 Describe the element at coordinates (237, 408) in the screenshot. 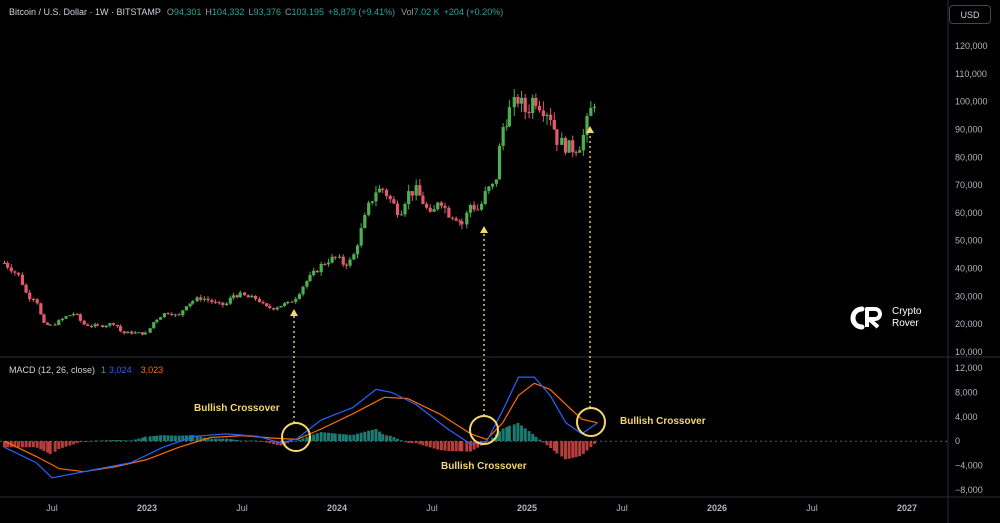

I see `annotation-bullish-crossover-1: Bullish Crossover` at that location.